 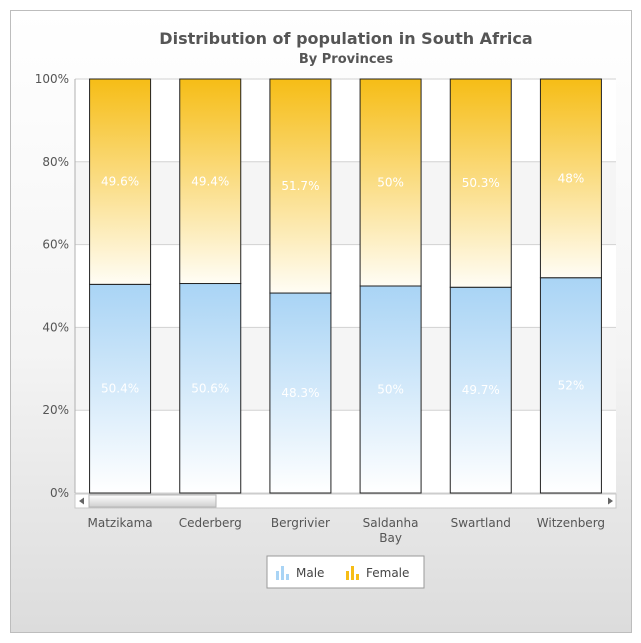 What do you see at coordinates (55, 162) in the screenshot?
I see `y-tick-label: 80%` at bounding box center [55, 162].